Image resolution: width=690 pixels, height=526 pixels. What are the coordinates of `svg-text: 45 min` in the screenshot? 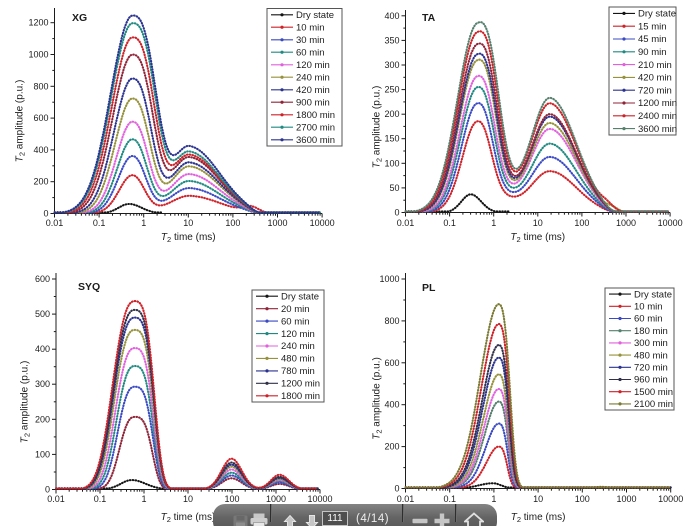 It's located at (652, 39).